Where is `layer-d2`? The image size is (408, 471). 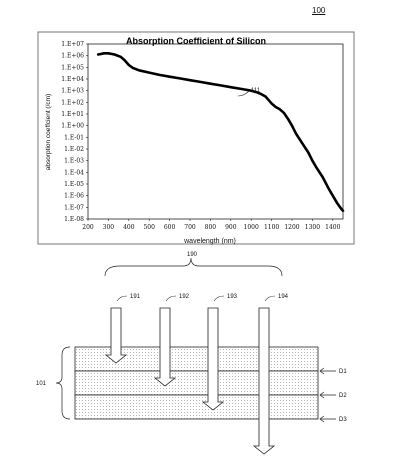
layer-d2 is located at coordinates (196, 383).